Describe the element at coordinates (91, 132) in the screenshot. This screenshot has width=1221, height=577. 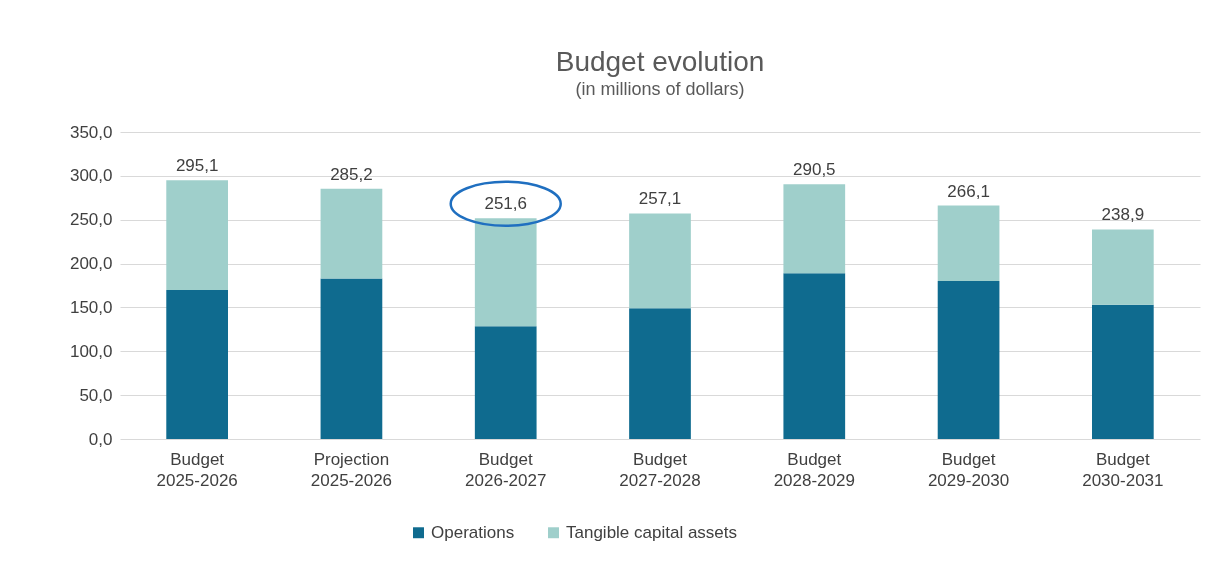
I see `y-tick-label: 350,0` at that location.